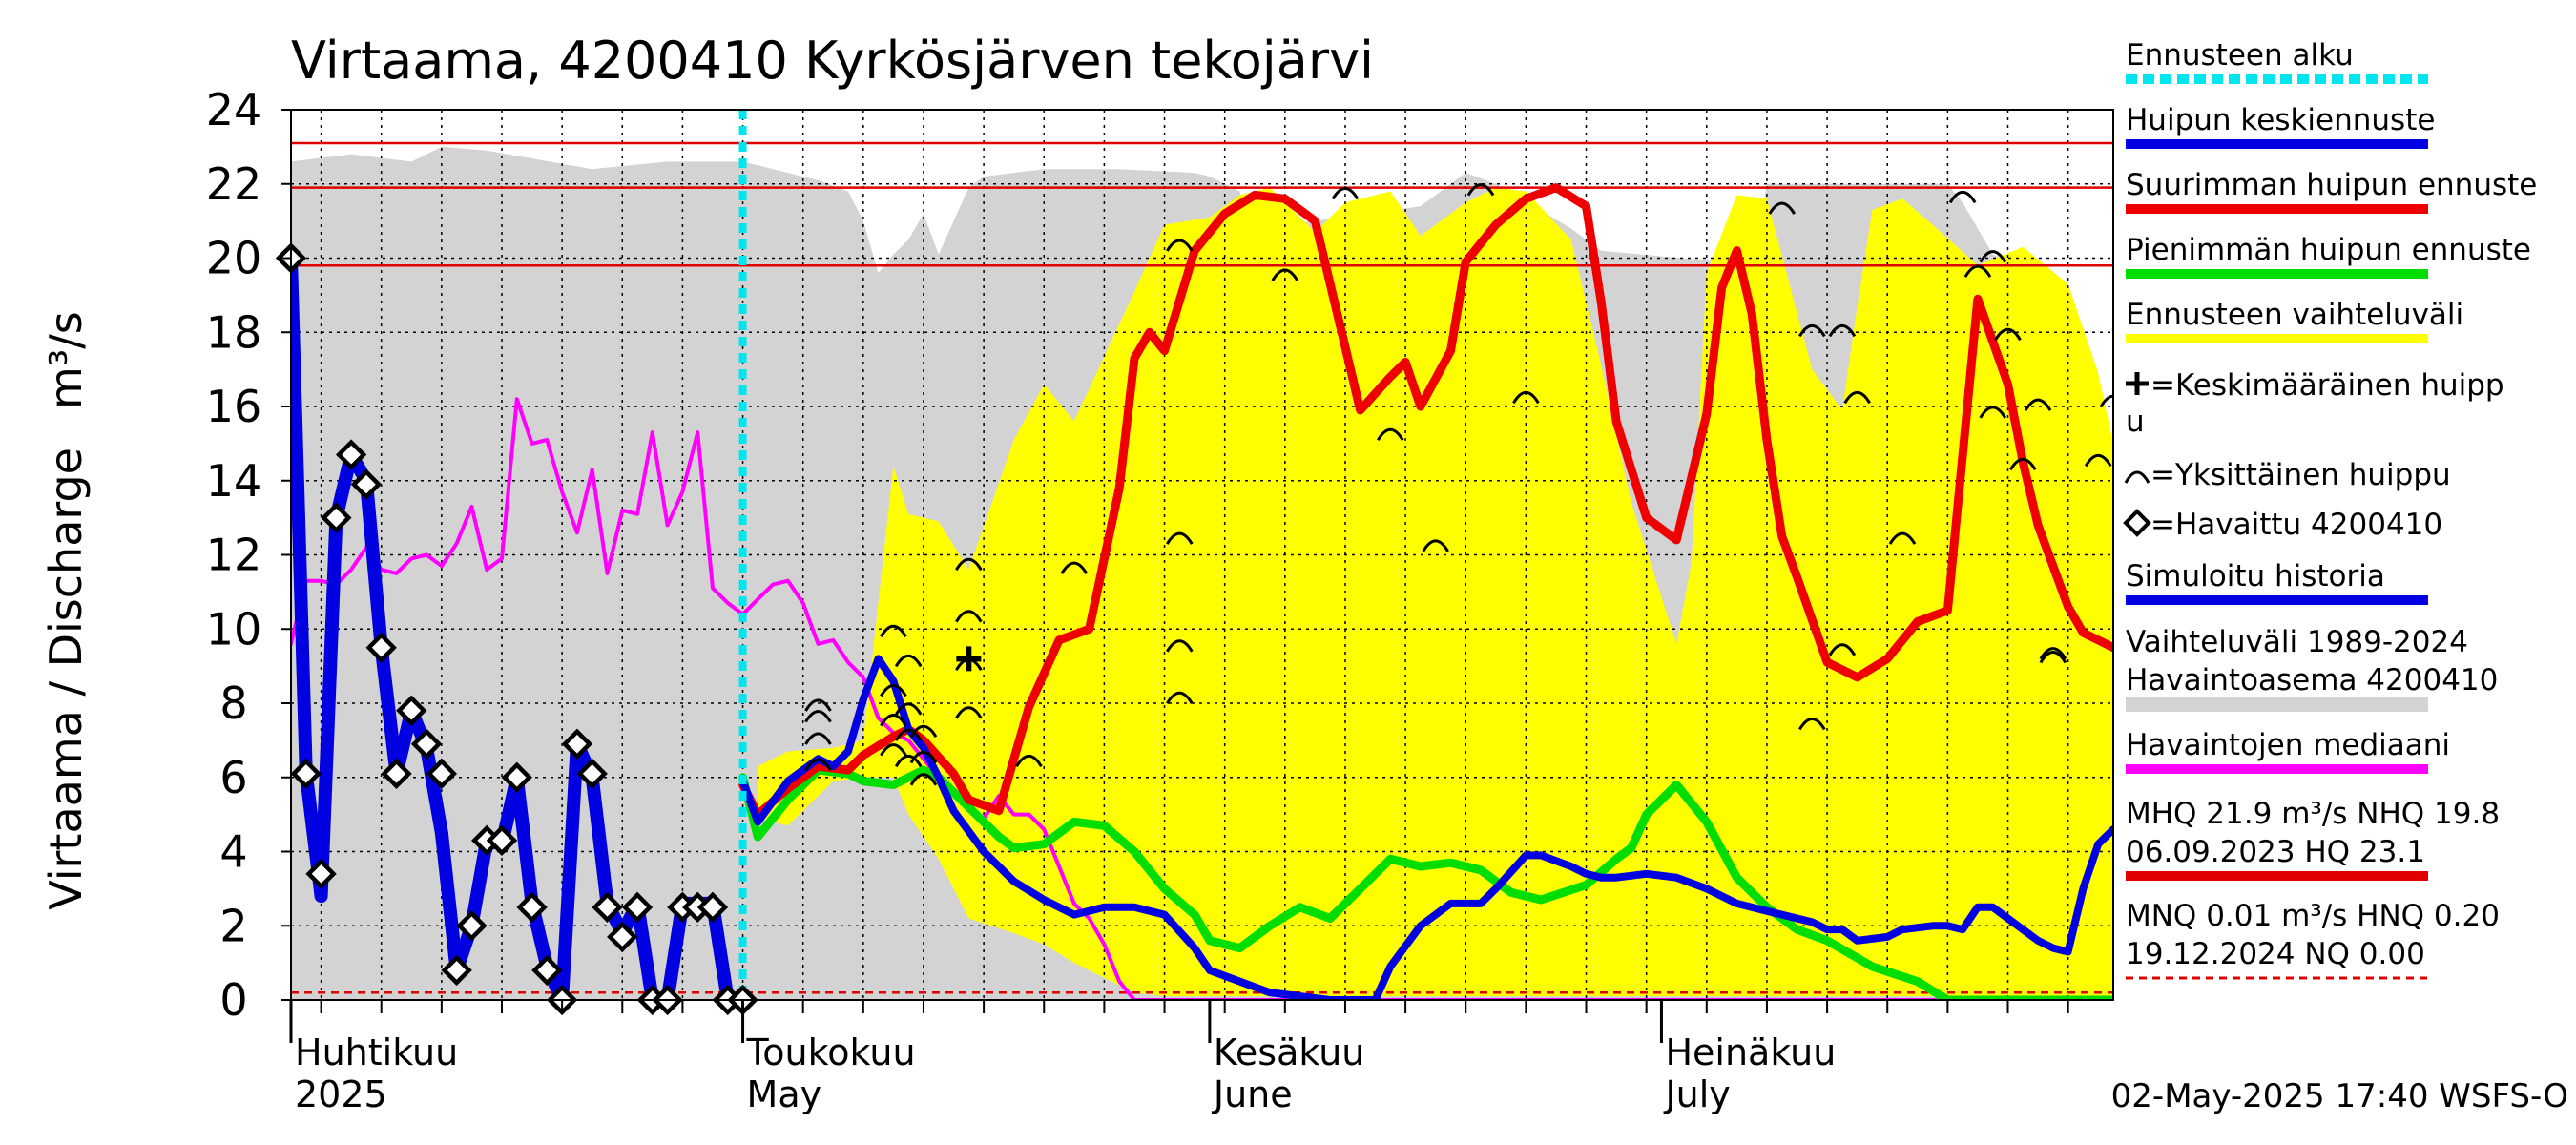  Describe the element at coordinates (341, 1094) in the screenshot. I see `month-label-en: 2025` at that location.